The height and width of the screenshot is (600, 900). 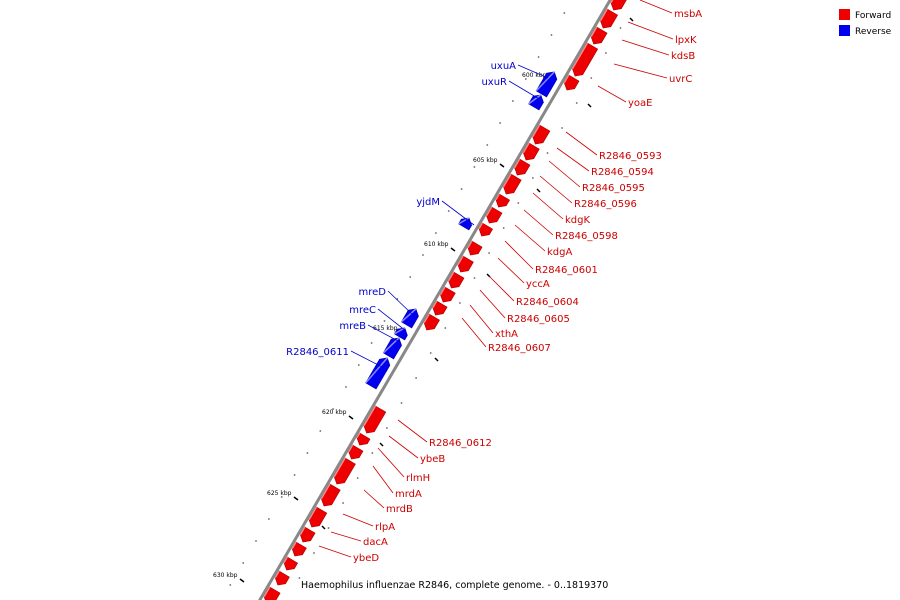 What do you see at coordinates (622, 172) in the screenshot?
I see `forward-gene-label: R2846_0594` at bounding box center [622, 172].